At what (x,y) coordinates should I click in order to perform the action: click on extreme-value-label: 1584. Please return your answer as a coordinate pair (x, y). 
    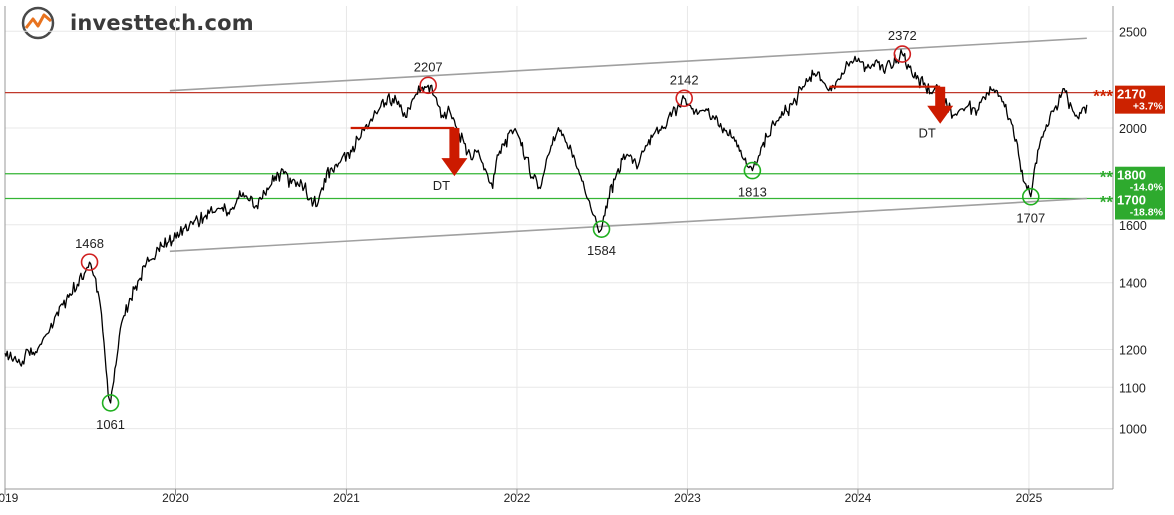
    Looking at the image, I should click on (601, 250).